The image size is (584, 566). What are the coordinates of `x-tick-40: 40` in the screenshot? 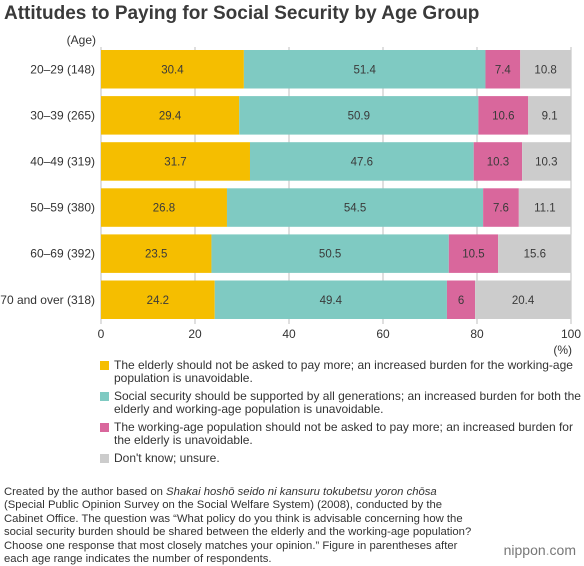 It's located at (289, 334).